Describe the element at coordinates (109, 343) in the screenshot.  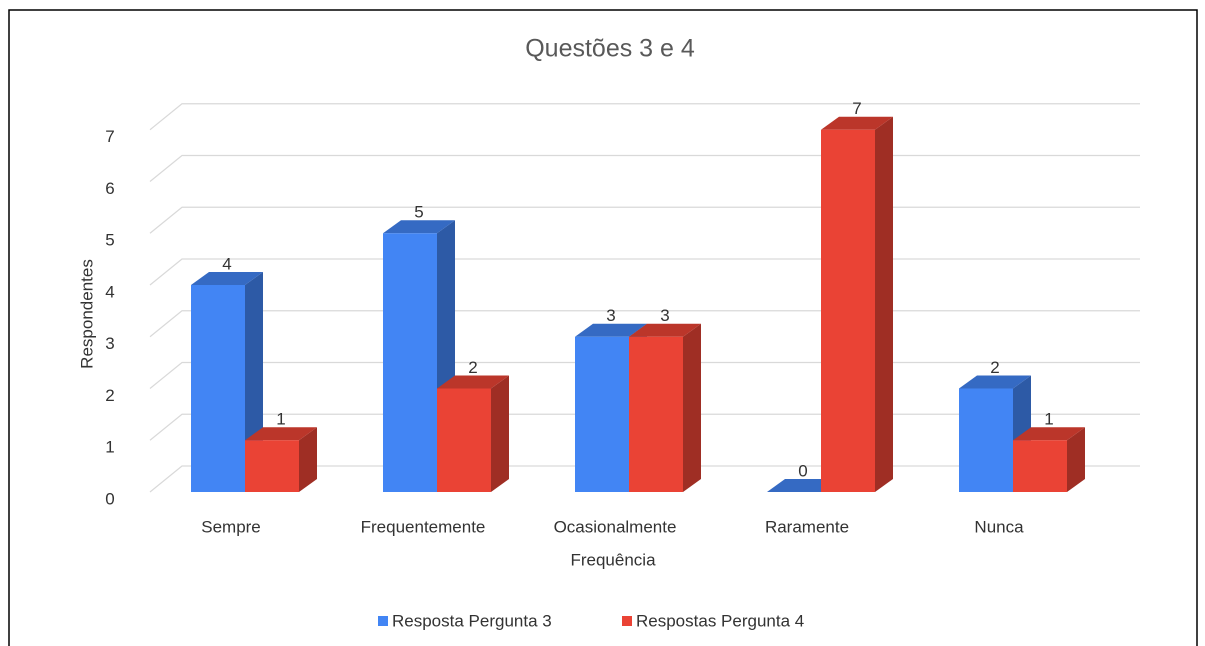
I see `y-tick-label: 3` at that location.